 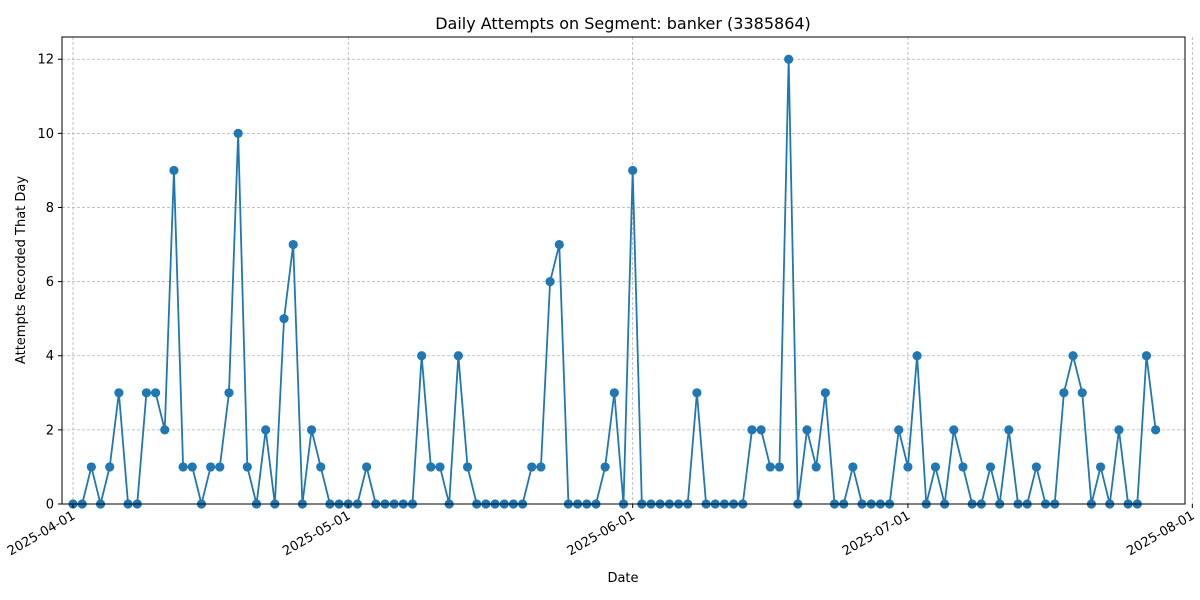 What do you see at coordinates (45, 134) in the screenshot?
I see `y-tick-label: 10` at bounding box center [45, 134].